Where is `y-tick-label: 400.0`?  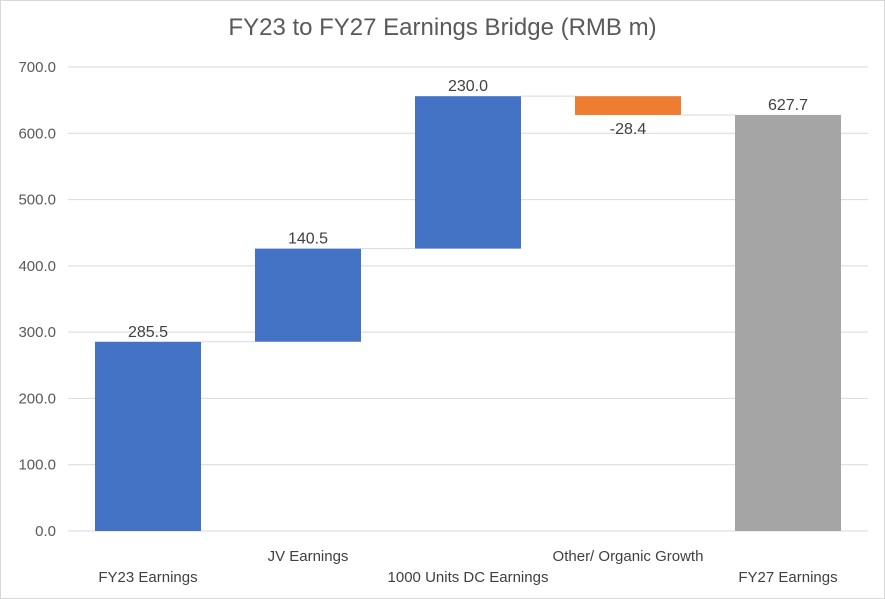 y-tick-label: 400.0 is located at coordinates (37, 266).